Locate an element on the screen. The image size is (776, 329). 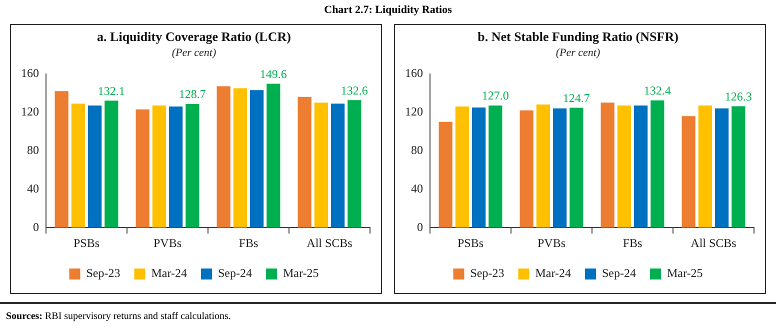
caption: Chart 2.7: Liquidity Ratios is located at coordinates (388, 10).